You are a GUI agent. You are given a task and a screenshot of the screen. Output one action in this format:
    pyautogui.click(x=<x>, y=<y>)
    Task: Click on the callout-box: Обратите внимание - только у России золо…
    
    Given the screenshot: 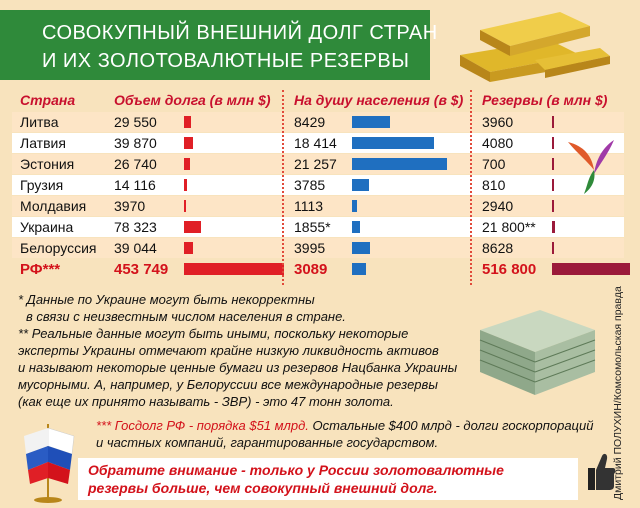 What is the action you would take?
    pyautogui.click(x=328, y=479)
    